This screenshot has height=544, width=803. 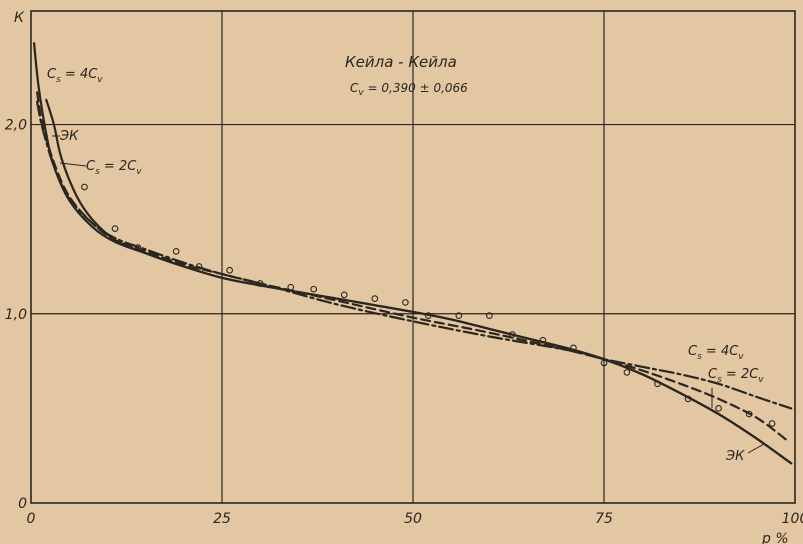 I want to click on annotation-cs2cv-right: Cs = 2Cv, so click(x=736, y=376).